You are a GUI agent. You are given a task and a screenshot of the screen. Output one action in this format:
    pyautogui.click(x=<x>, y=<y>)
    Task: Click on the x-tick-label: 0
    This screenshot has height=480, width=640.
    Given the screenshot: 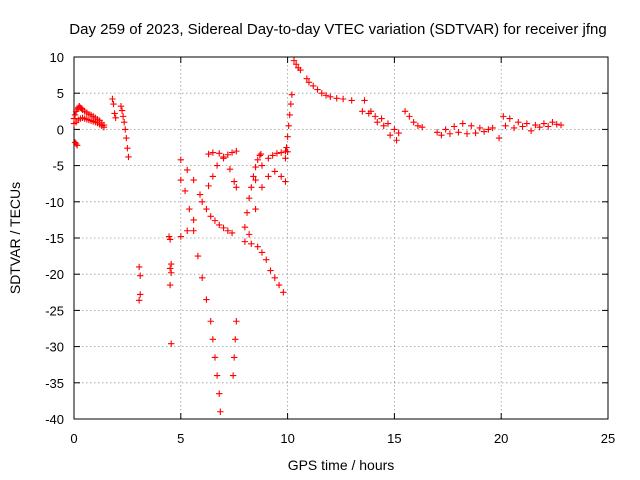 What is the action you would take?
    pyautogui.click(x=73, y=438)
    